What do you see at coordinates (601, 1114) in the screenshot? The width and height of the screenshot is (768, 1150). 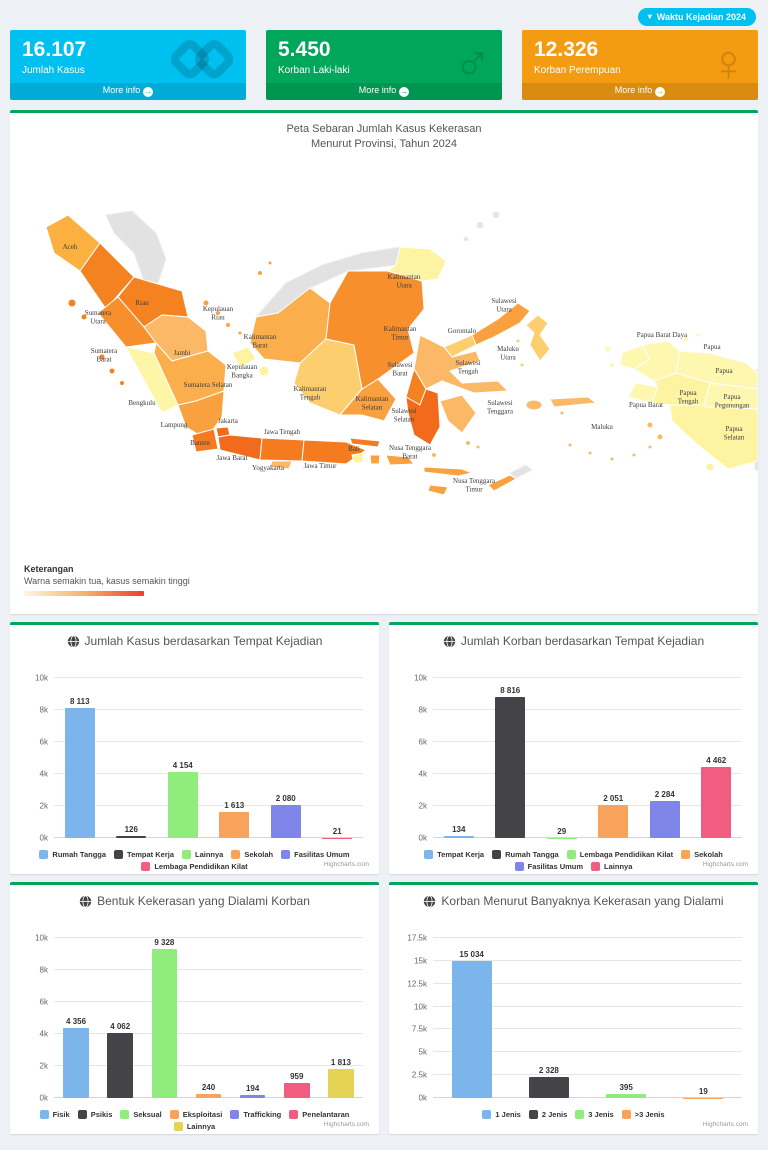 I see `legend-label: 3 Jenis` at bounding box center [601, 1114].